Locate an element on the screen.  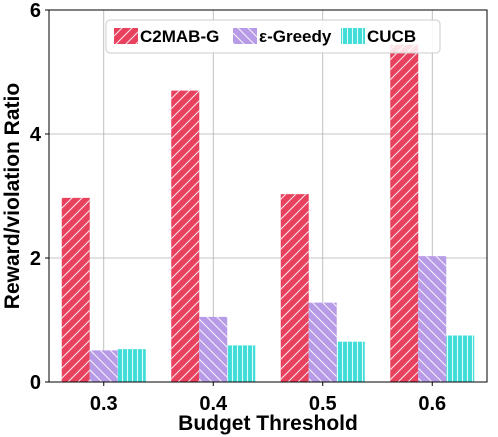
y-tick-label: 0 is located at coordinates (35, 383).